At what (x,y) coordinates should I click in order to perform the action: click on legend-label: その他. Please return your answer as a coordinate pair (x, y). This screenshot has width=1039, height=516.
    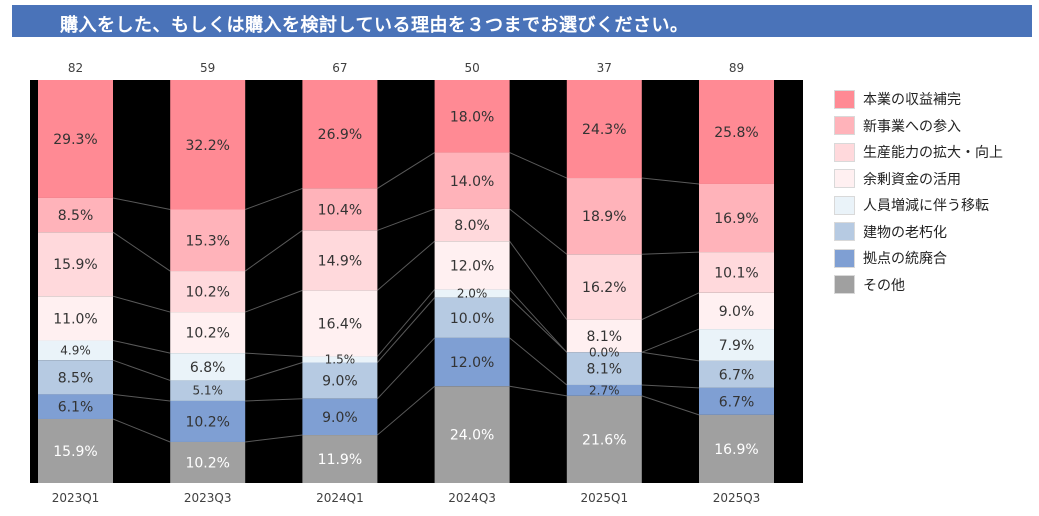
    Looking at the image, I should click on (884, 285).